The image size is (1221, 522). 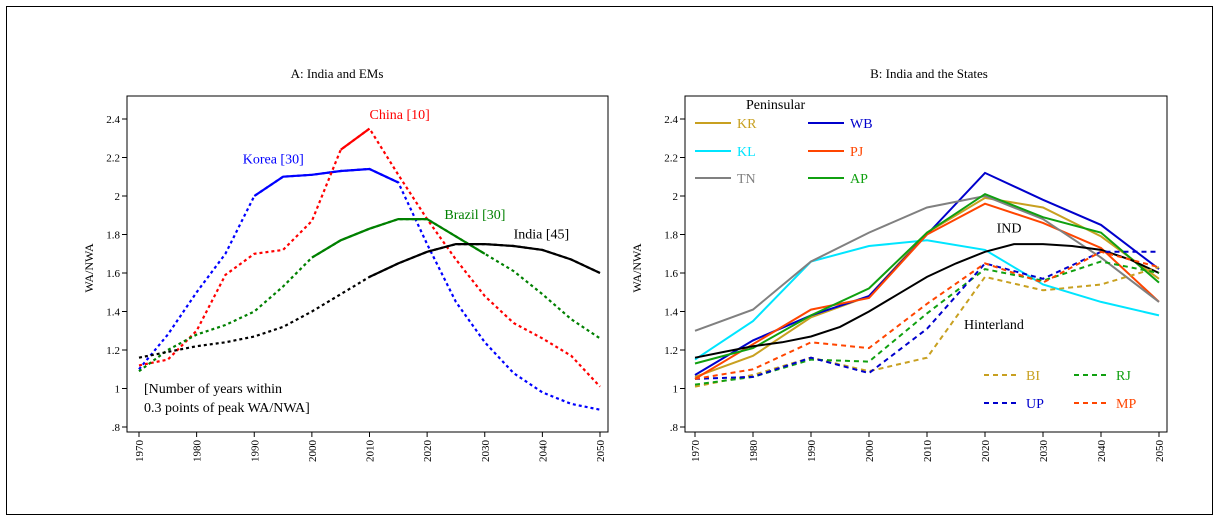 I want to click on legend-label-bi: BI, so click(x=1033, y=376).